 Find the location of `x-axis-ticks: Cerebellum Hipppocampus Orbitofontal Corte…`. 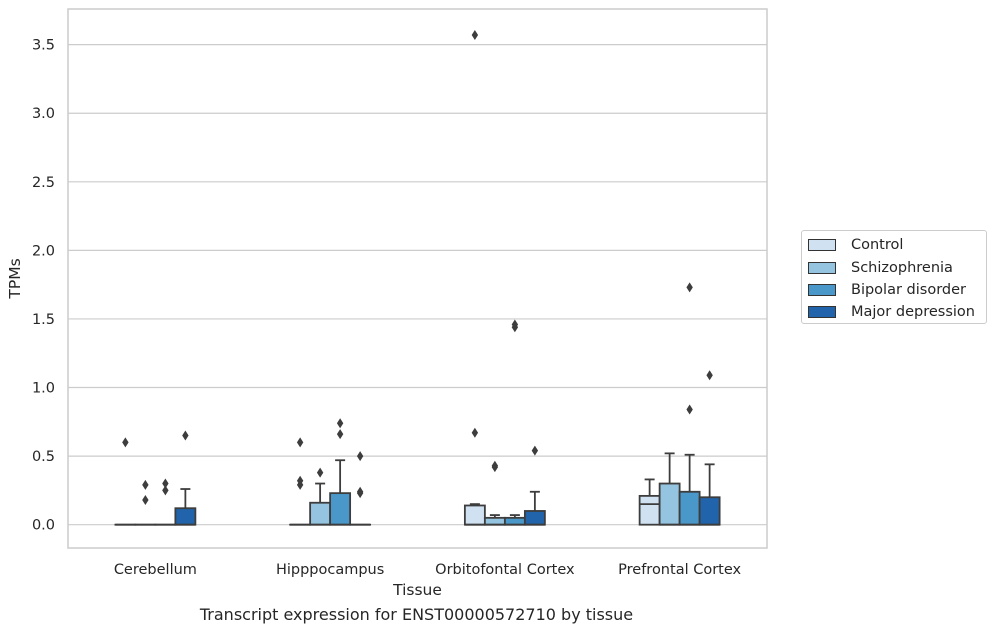

x-axis-ticks: Cerebellum Hipppocampus Orbitofontal Corte… is located at coordinates (428, 570).